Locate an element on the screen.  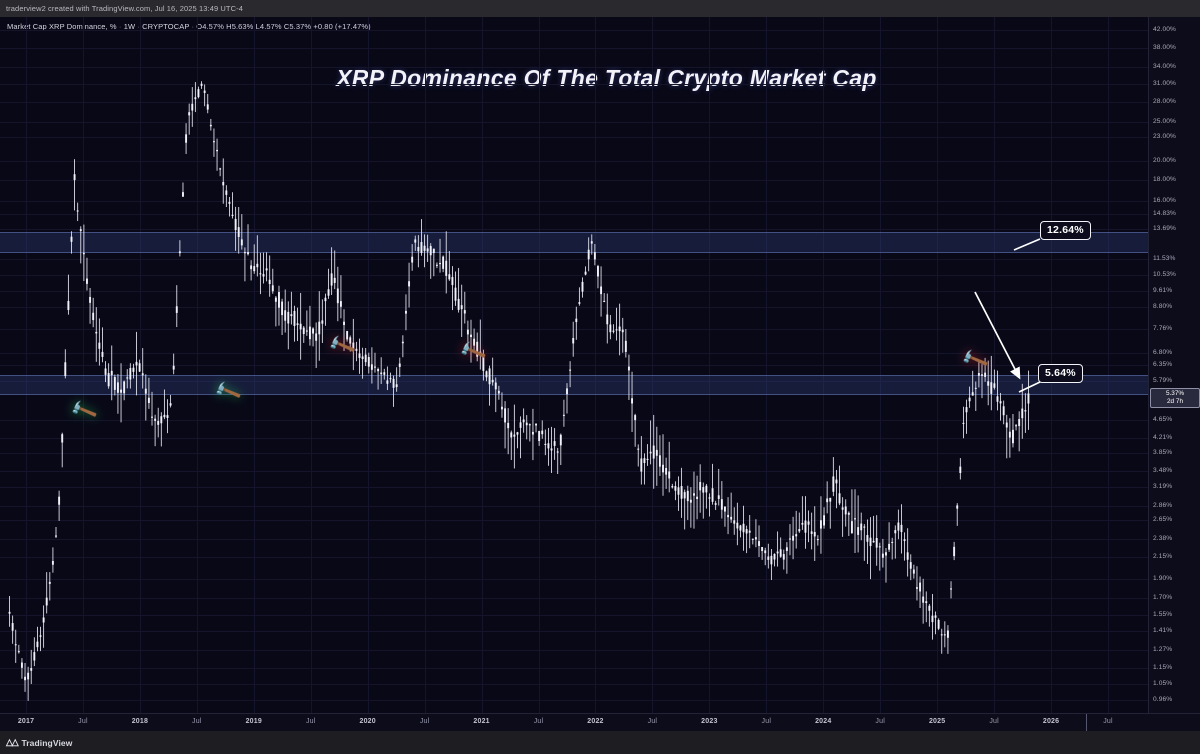
legend-interval: 1W is located at coordinates (129, 26).